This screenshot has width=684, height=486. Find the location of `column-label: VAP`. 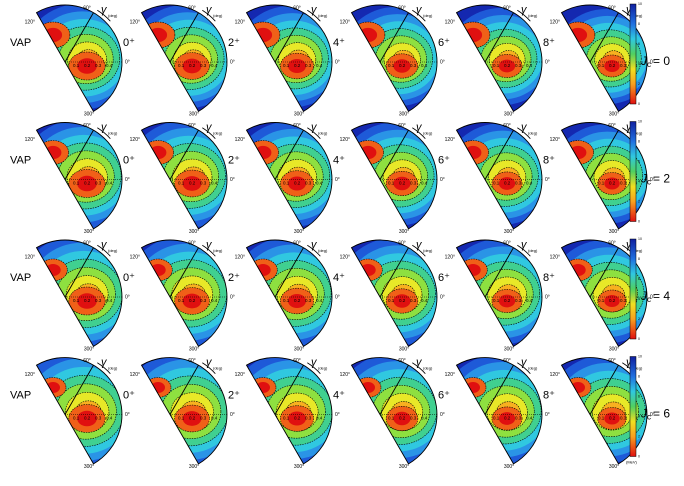

column-label: VAP is located at coordinates (20, 278).